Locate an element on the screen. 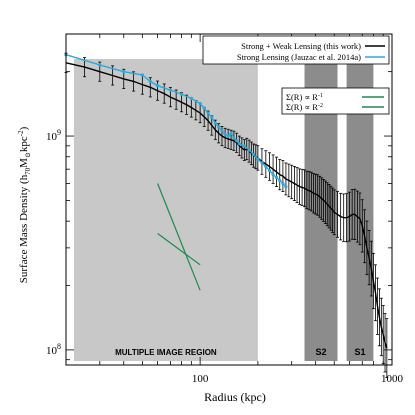 This screenshot has height=415, width=415. legend-power-law-box is located at coordinates (335, 101).